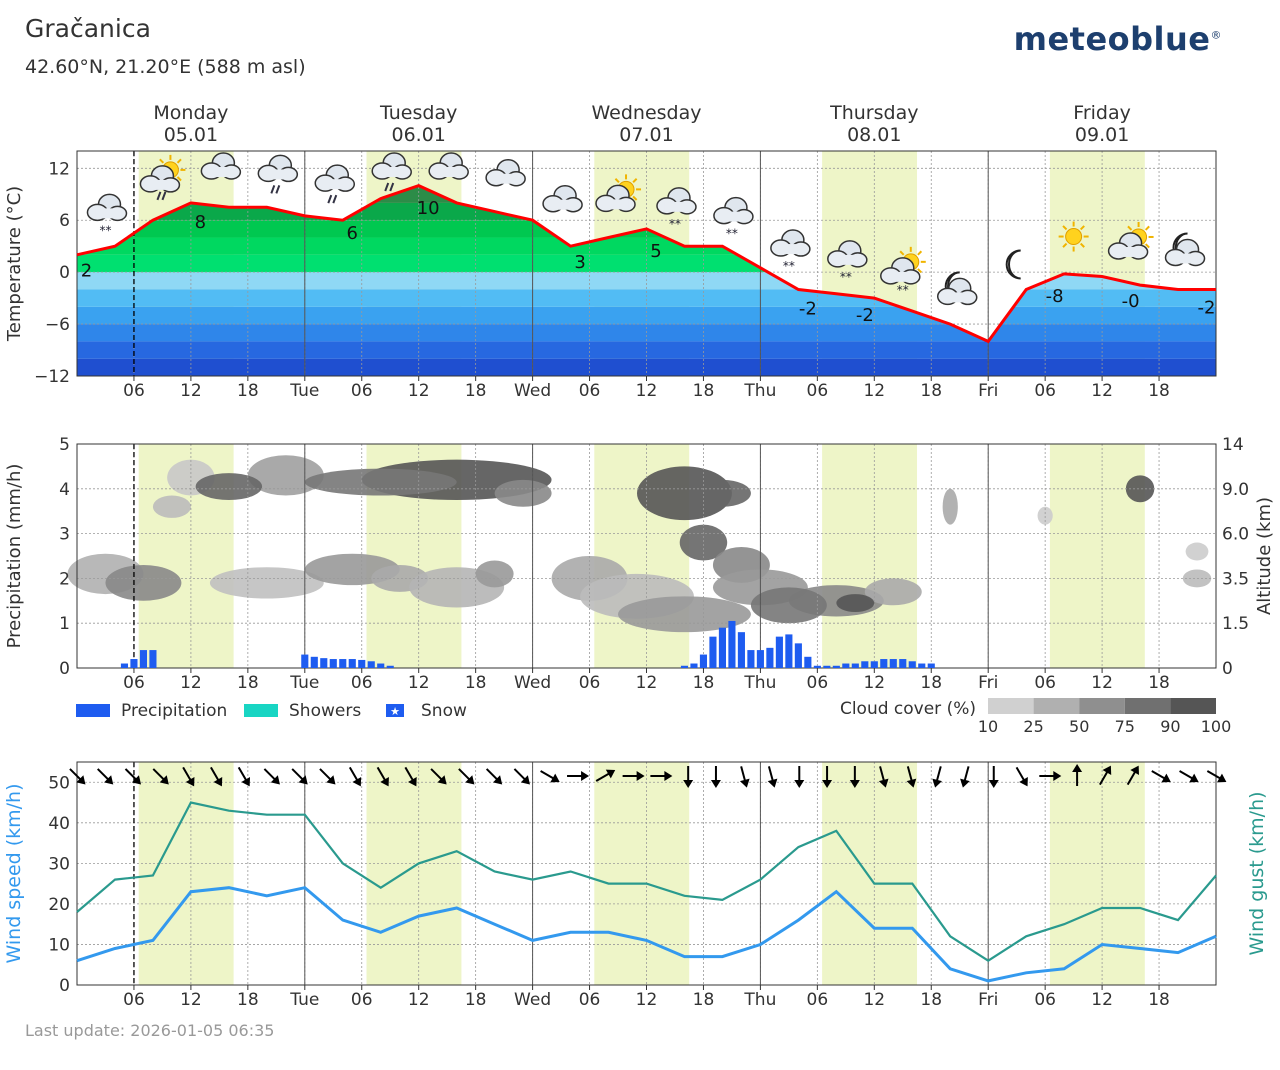 This screenshot has width=1280, height=1070. Describe the element at coordinates (1257, 873) in the screenshot. I see `wind-gust-axis-label: Wind gust (km/h)` at that location.